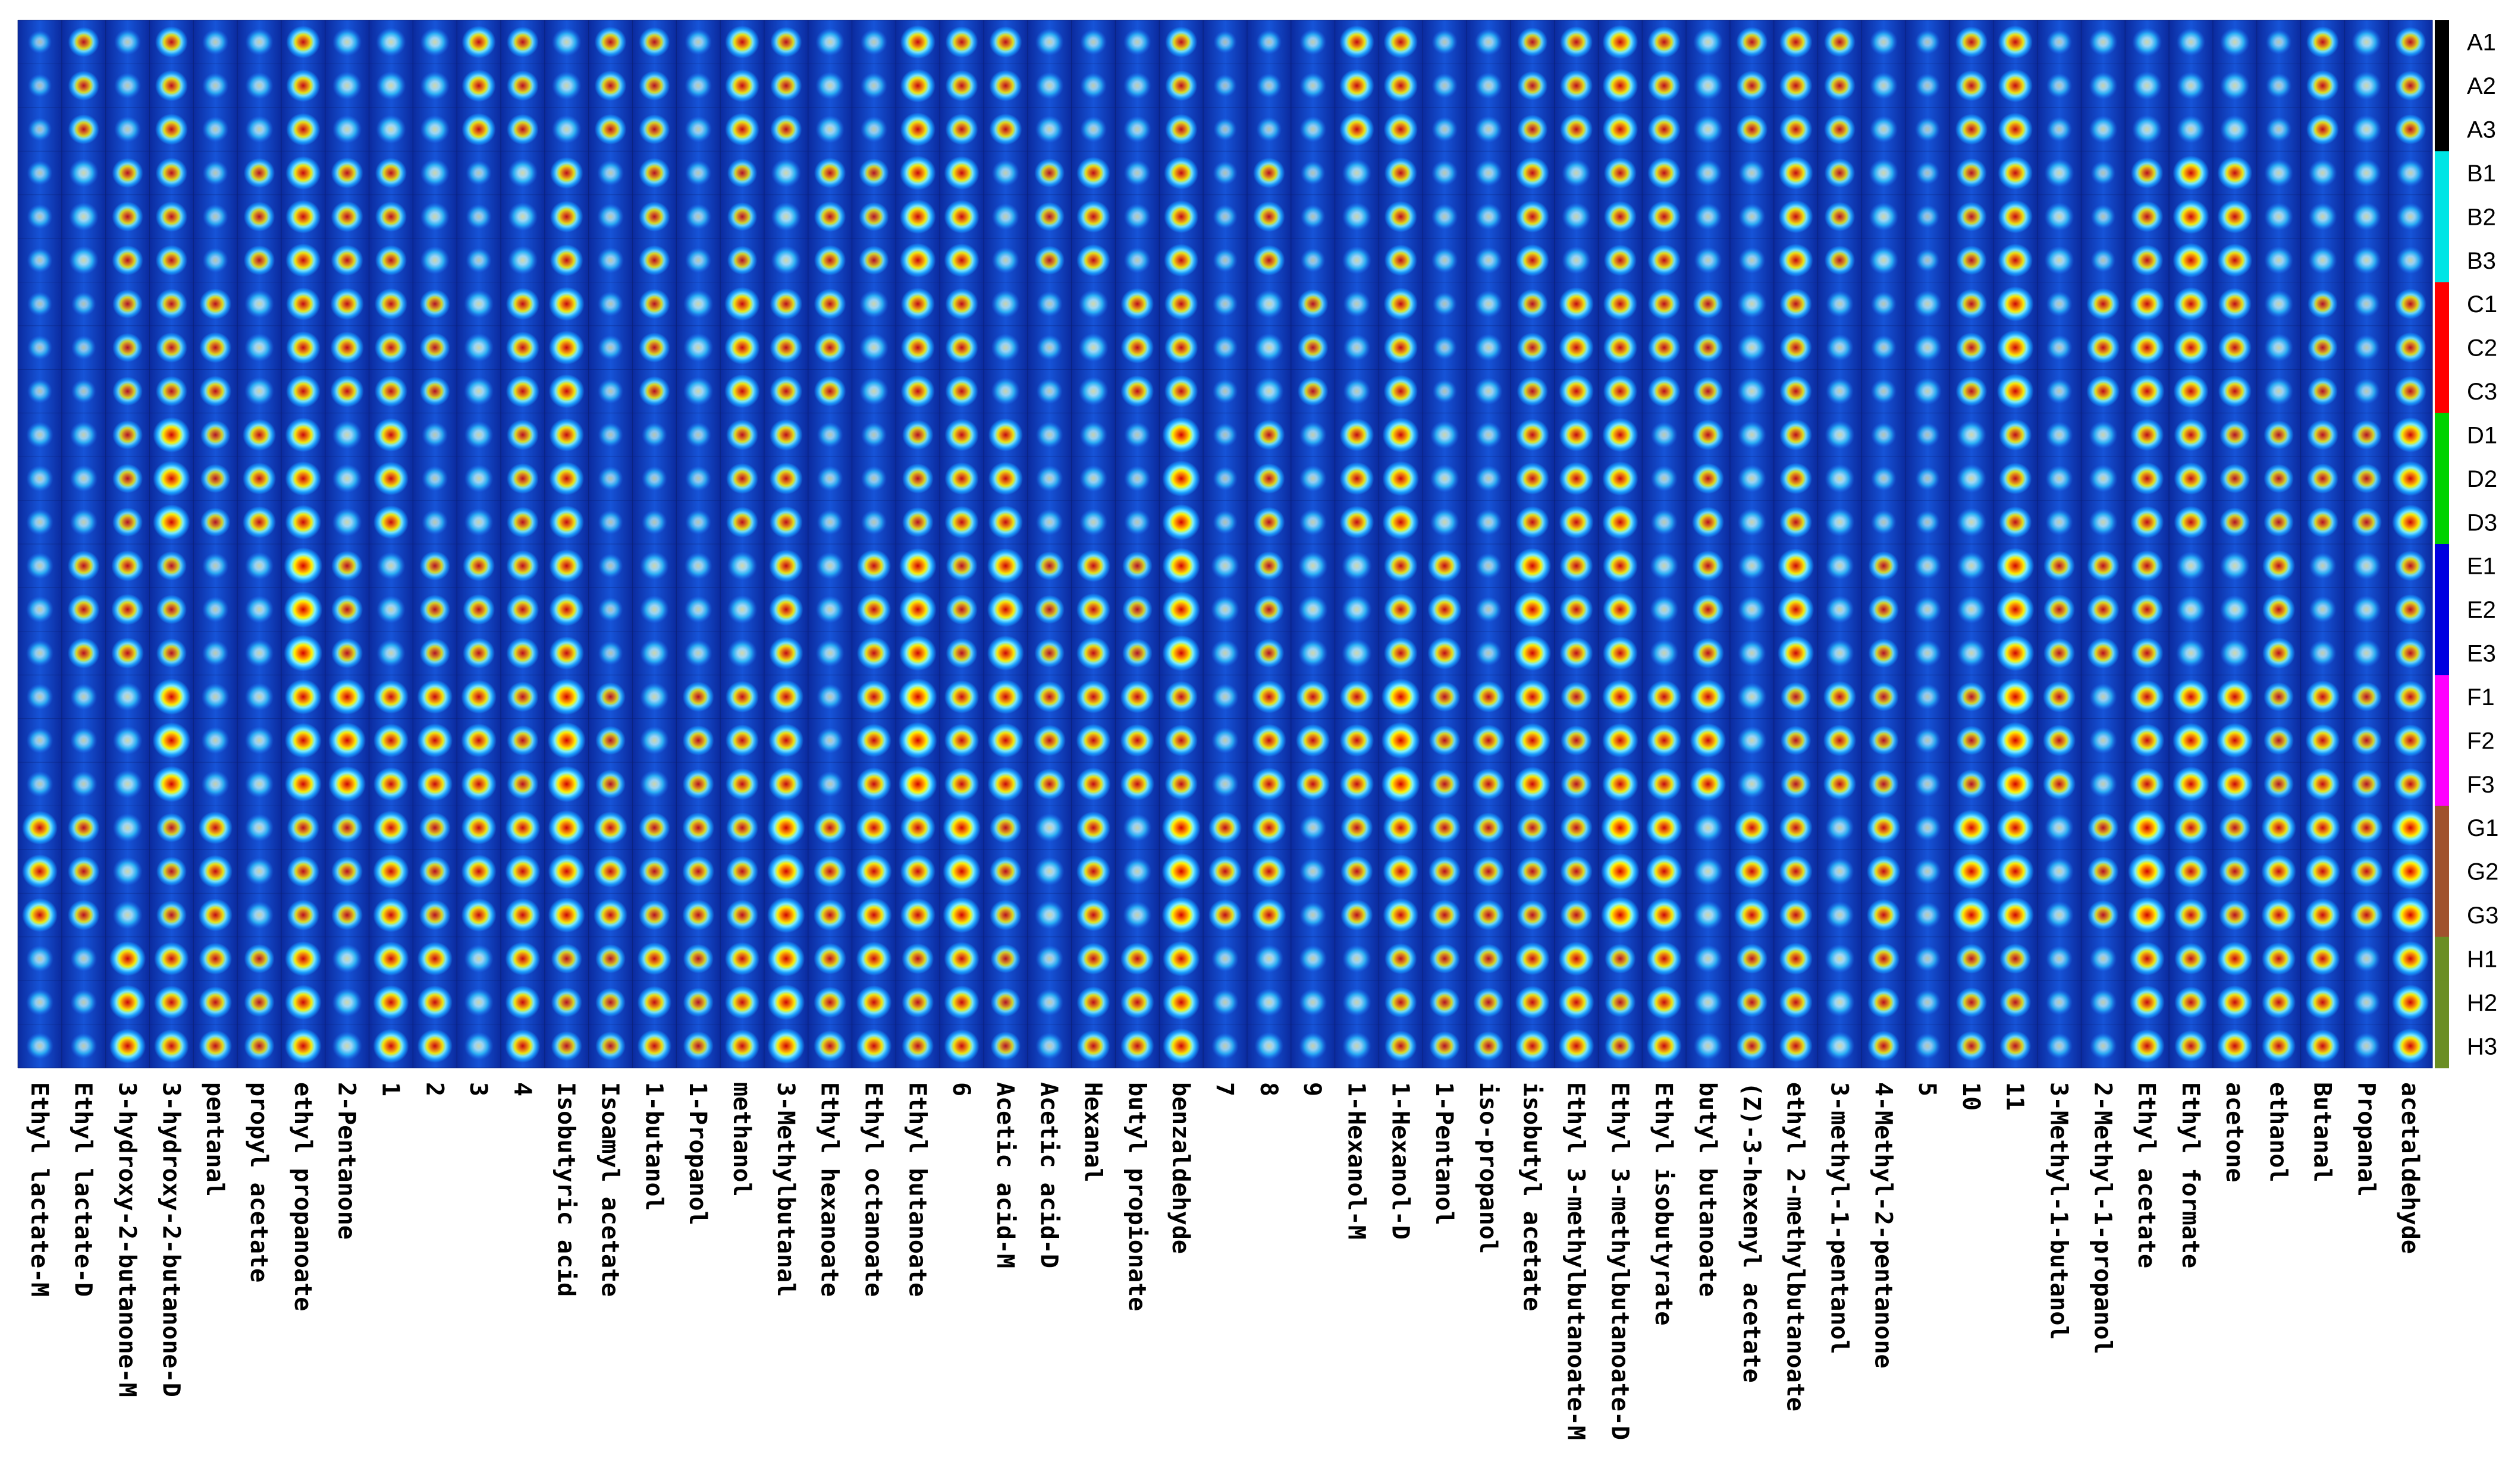 Image resolution: width=2499 pixels, height=1484 pixels. I want to click on compound-label: benzaldehyde, so click(1180, 1168).